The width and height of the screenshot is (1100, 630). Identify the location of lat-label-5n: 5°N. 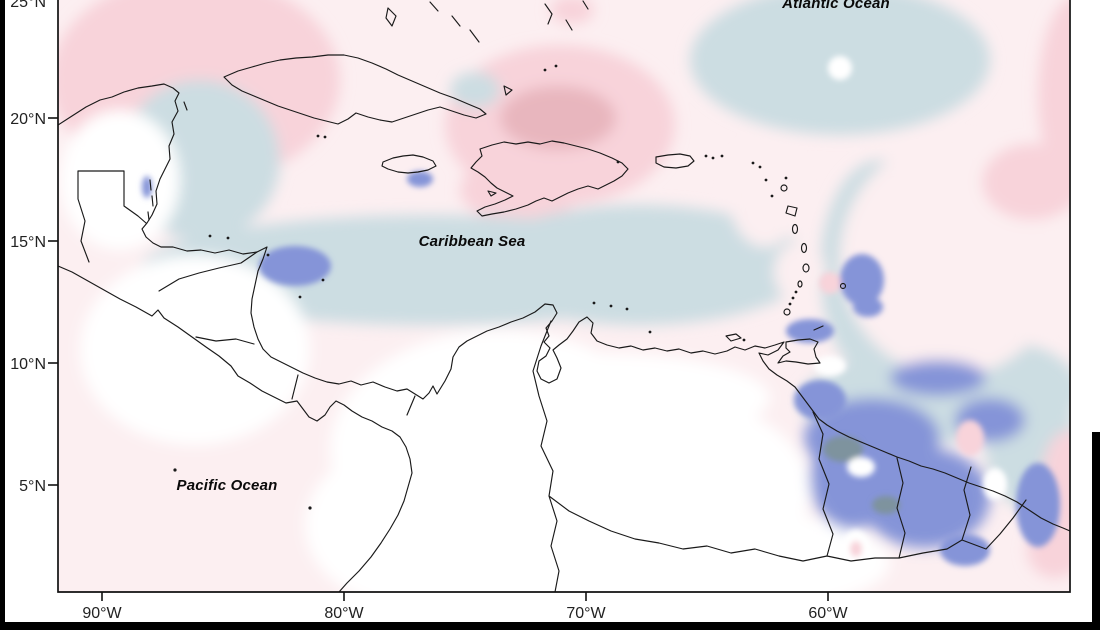
(32, 486).